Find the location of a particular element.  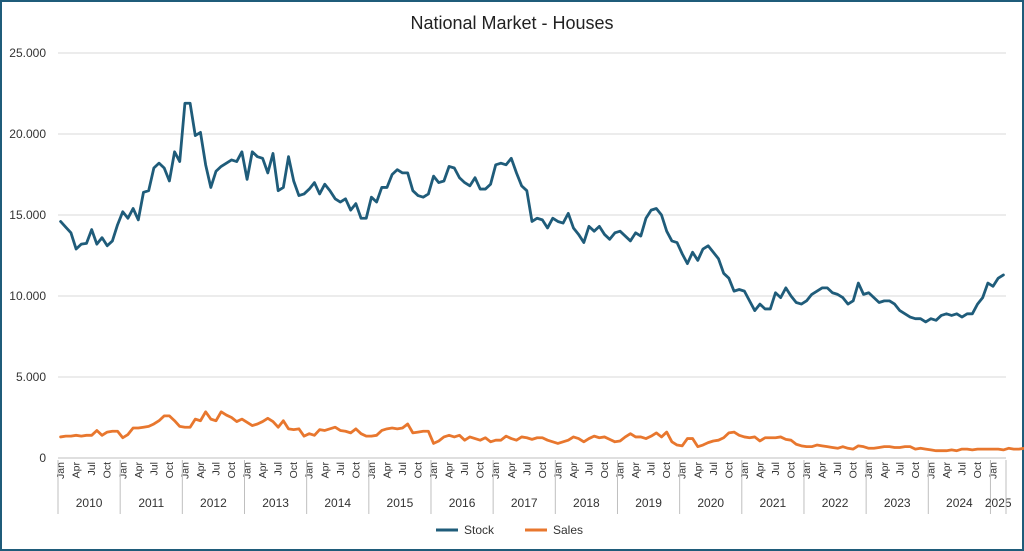

legend: Stock Sales is located at coordinates (509, 530).